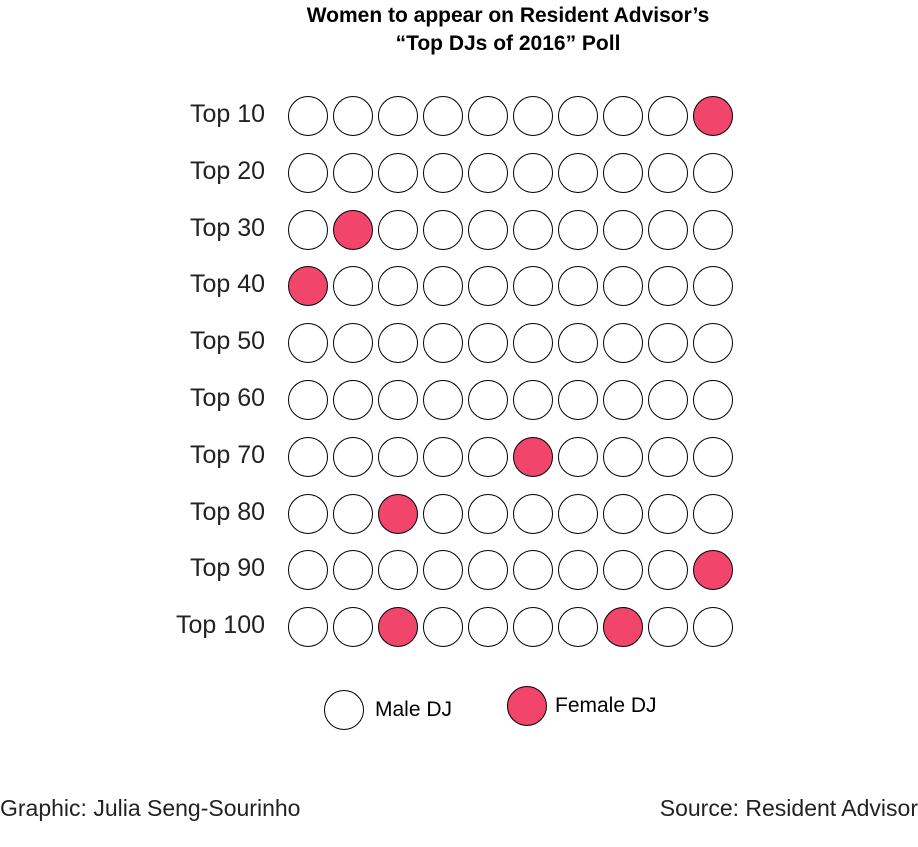  What do you see at coordinates (344, 710) in the screenshot?
I see `legend-male-dot` at bounding box center [344, 710].